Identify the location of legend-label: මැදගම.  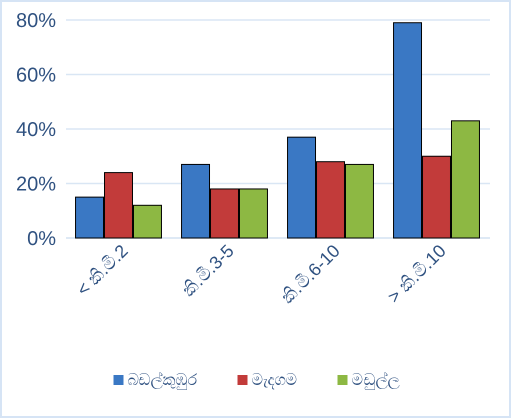
(275, 380).